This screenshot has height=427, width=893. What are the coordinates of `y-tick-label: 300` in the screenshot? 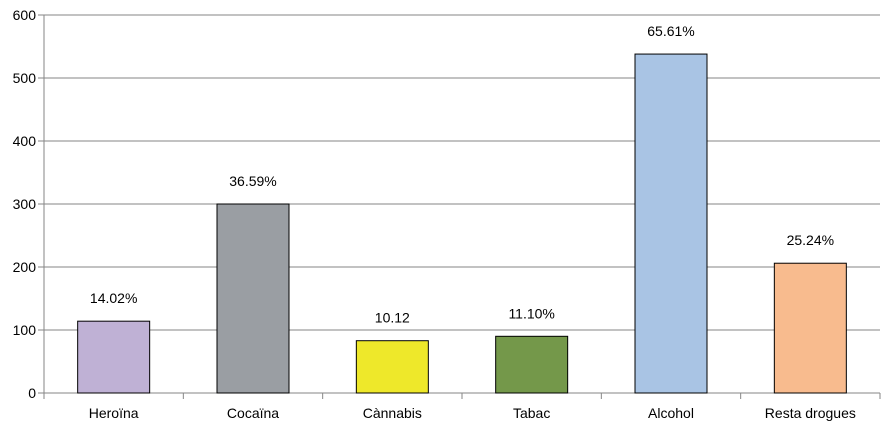 It's located at (25, 204).